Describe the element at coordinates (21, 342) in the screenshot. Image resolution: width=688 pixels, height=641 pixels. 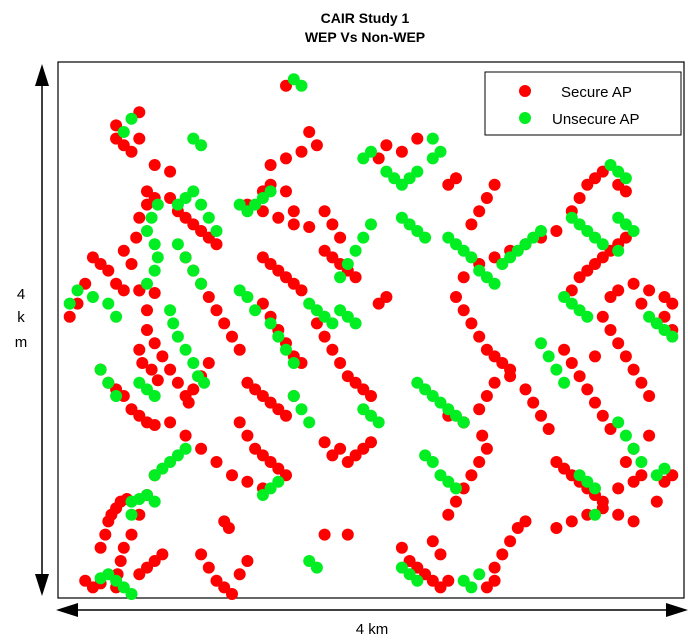
I see `y-axis-label-line-3: m` at that location.